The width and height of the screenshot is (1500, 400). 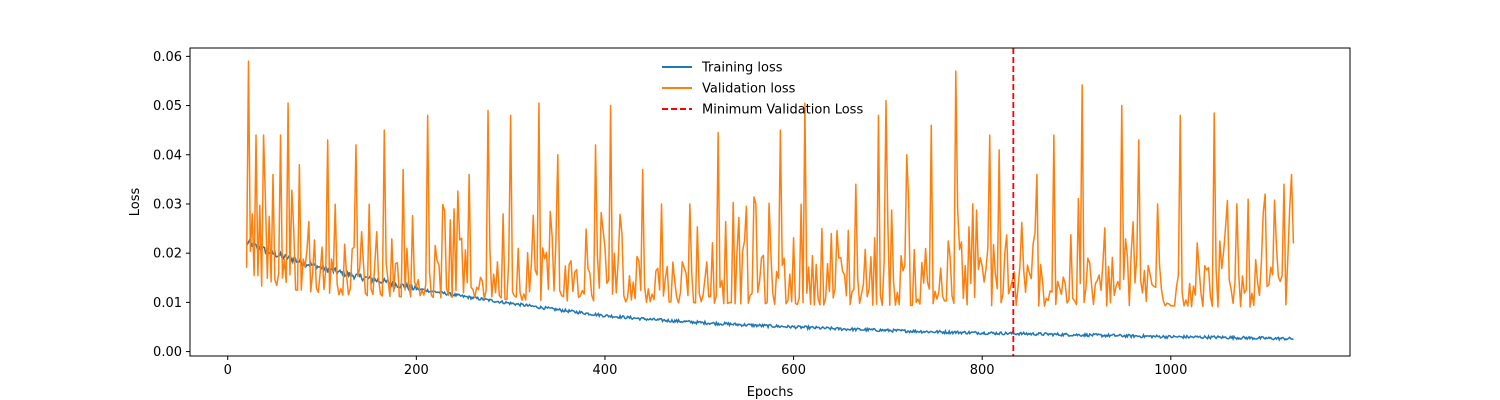 I want to click on legend-item-training: Training loss, so click(x=722, y=68).